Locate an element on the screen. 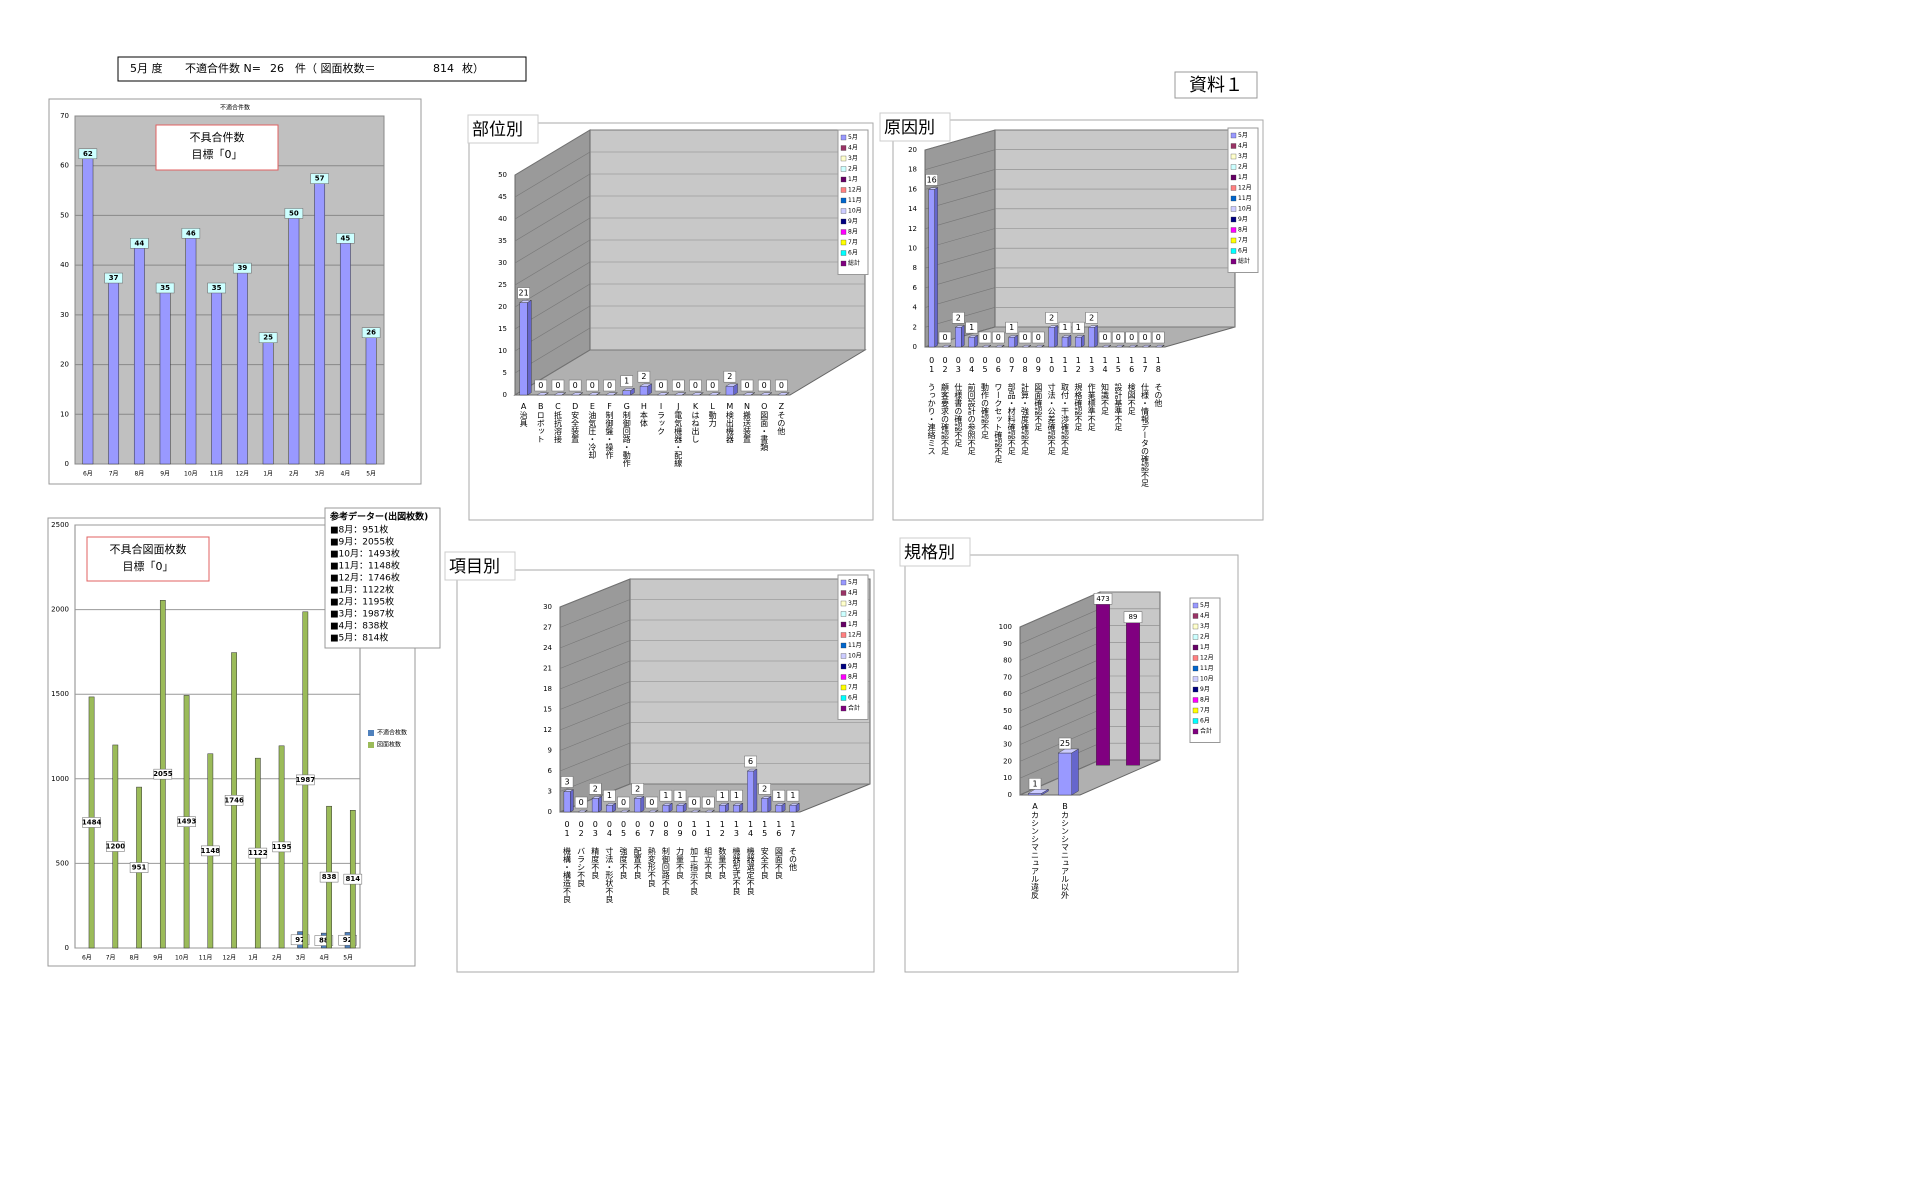 The height and width of the screenshot is (1200, 1920). x-tick-label: E油気圧・冷却 is located at coordinates (592, 431).